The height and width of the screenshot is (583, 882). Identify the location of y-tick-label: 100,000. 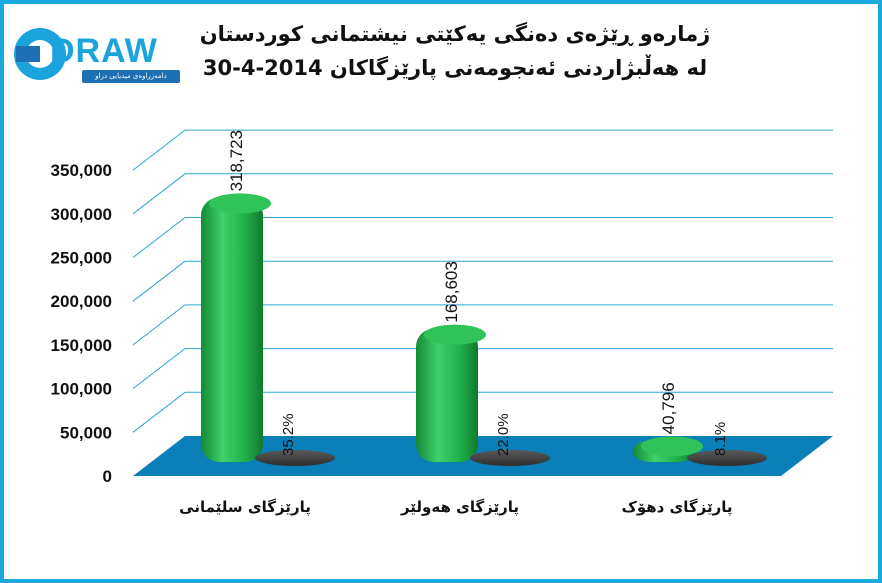
(81, 389).